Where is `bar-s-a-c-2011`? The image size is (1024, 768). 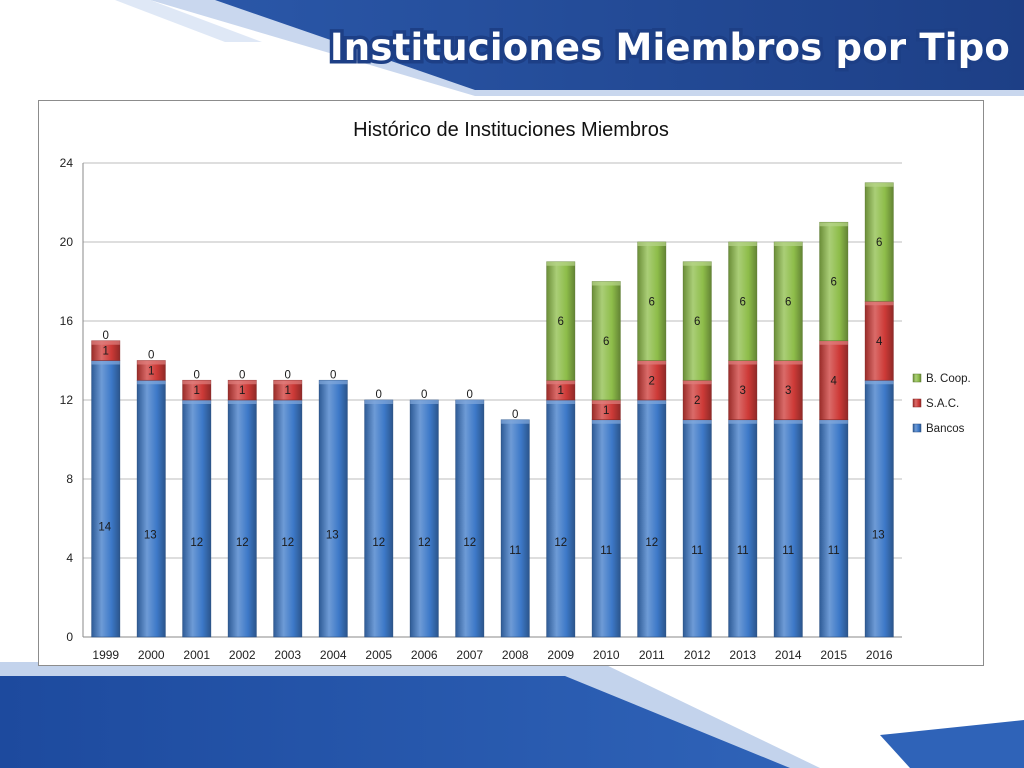
bar-s-a-c-2011 is located at coordinates (652, 380).